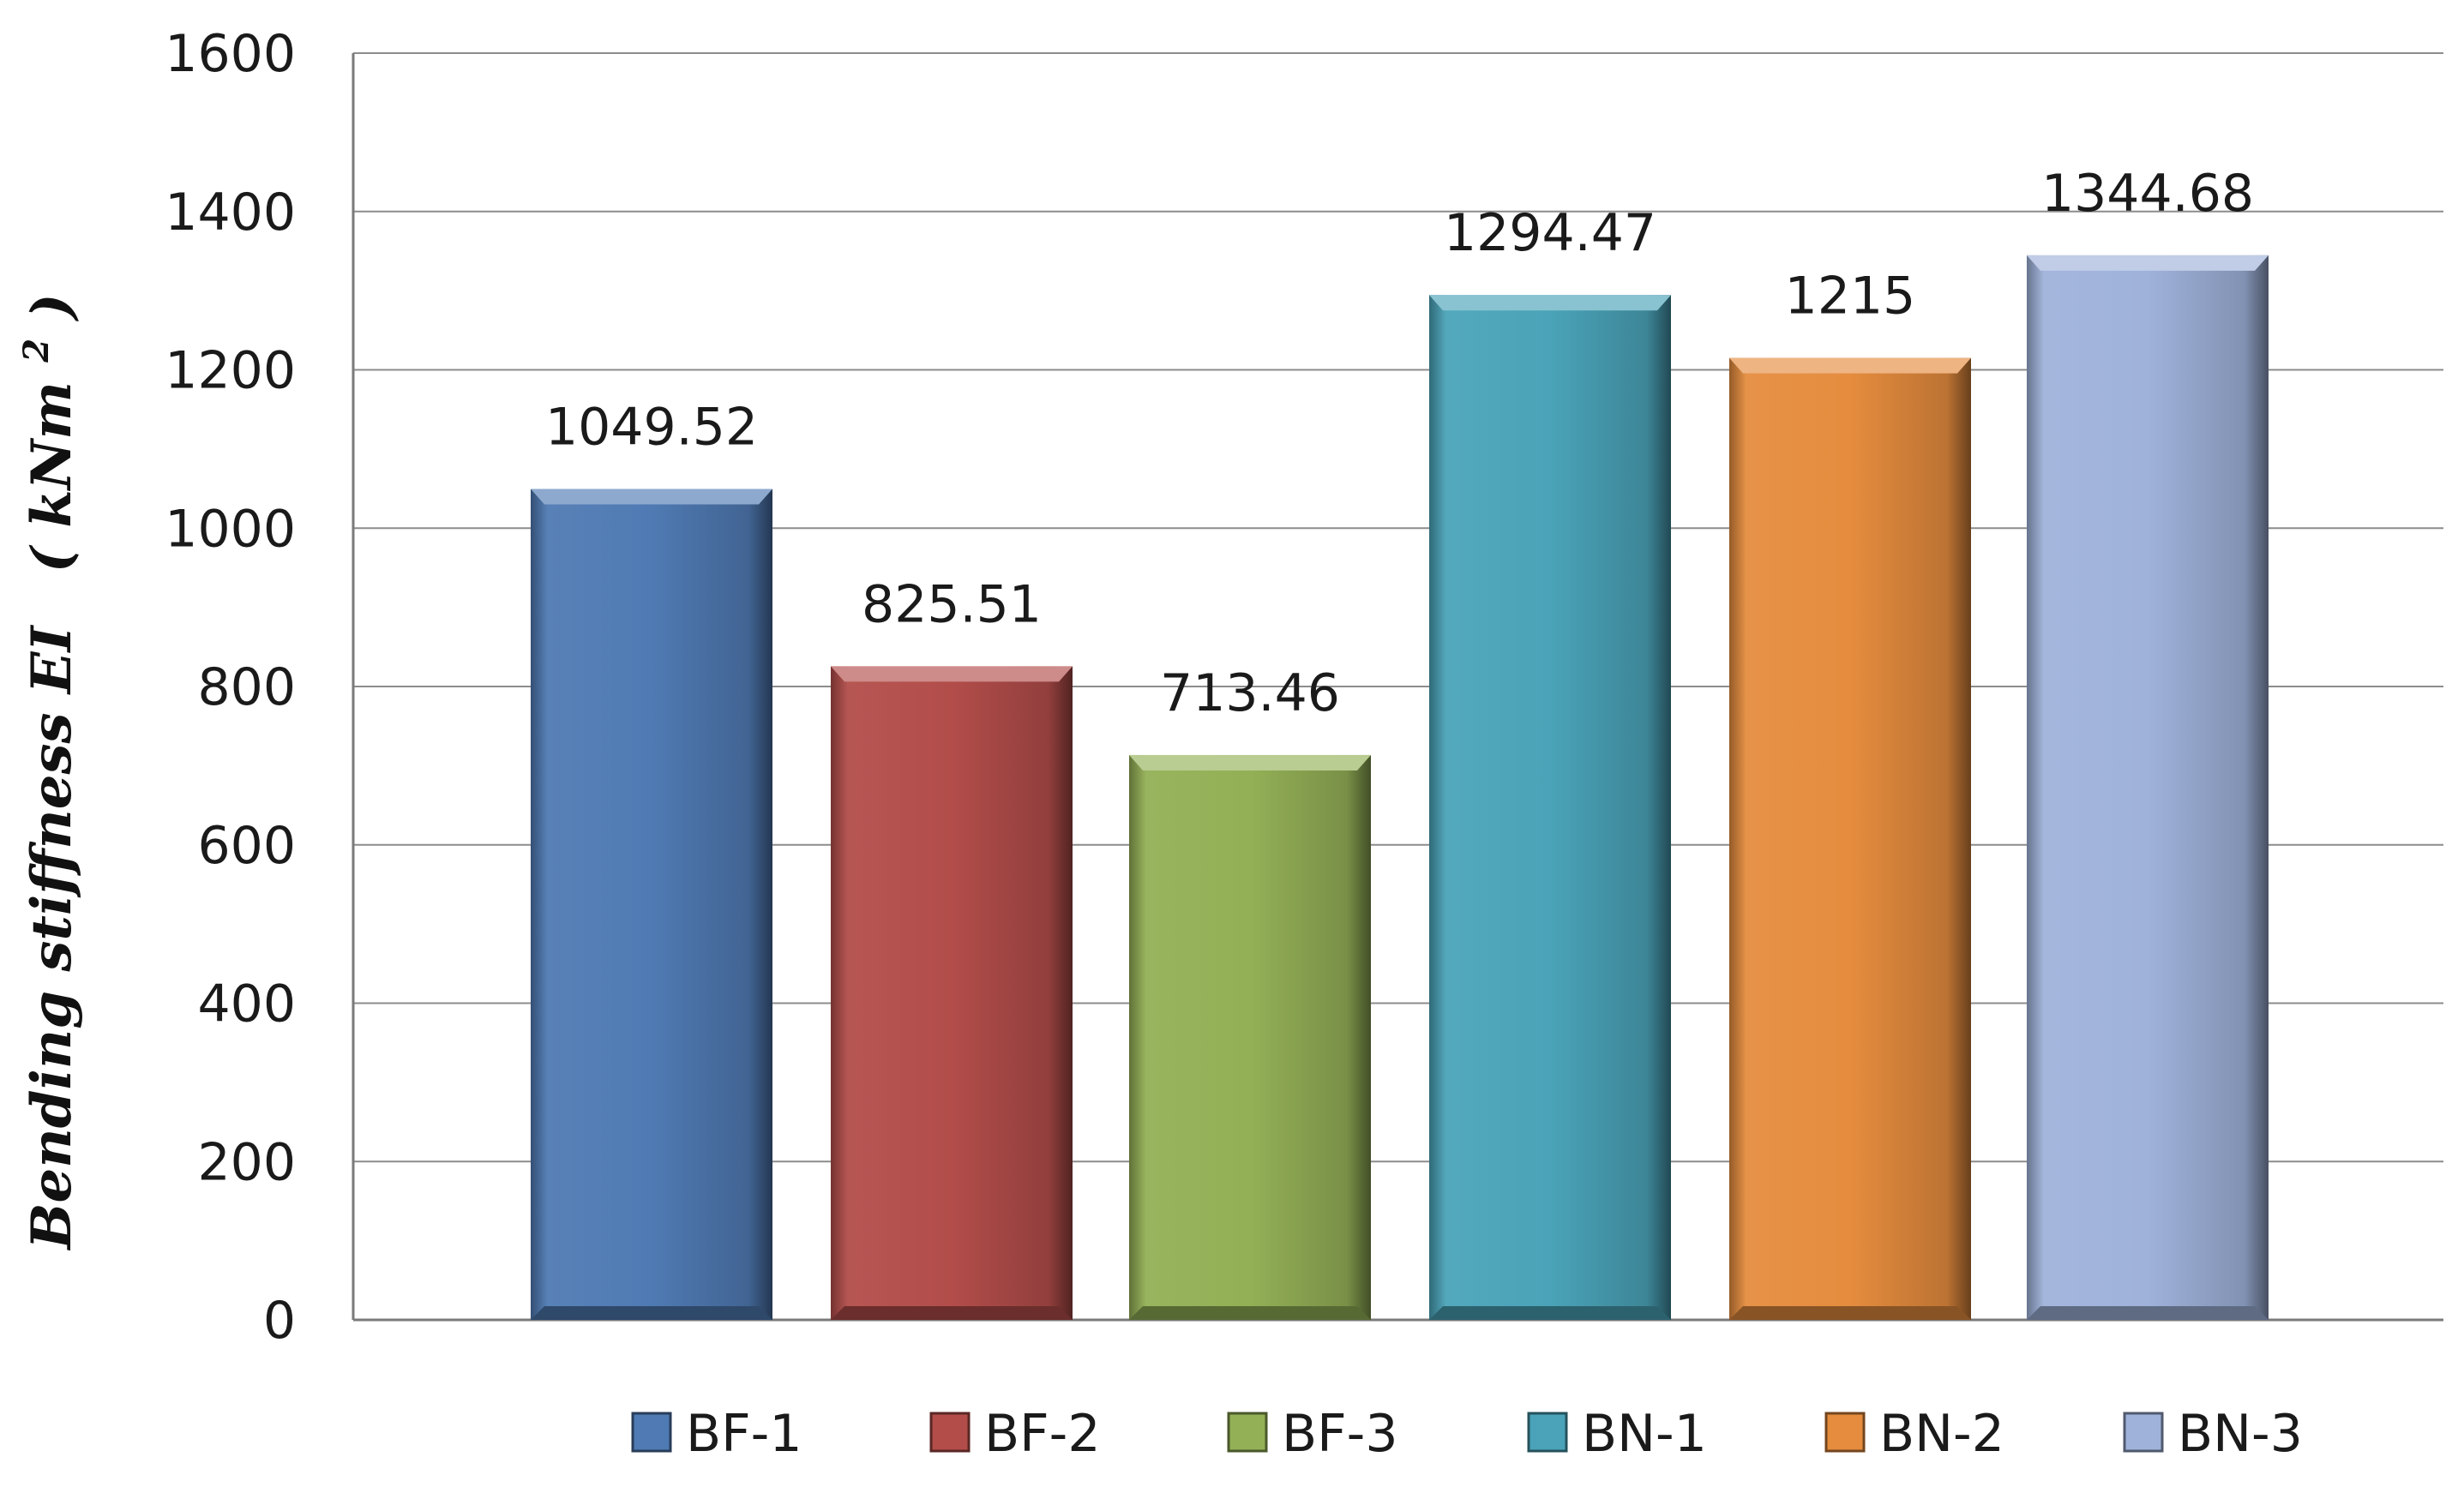 Image resolution: width=2464 pixels, height=1487 pixels. What do you see at coordinates (1042, 1434) in the screenshot?
I see `legend-label: BF-2` at bounding box center [1042, 1434].